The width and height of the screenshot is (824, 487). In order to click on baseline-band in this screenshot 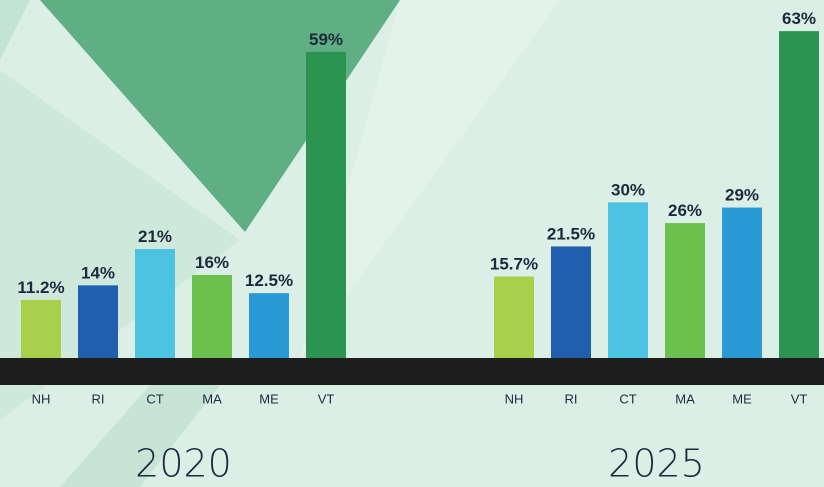, I will do `click(412, 371)`.